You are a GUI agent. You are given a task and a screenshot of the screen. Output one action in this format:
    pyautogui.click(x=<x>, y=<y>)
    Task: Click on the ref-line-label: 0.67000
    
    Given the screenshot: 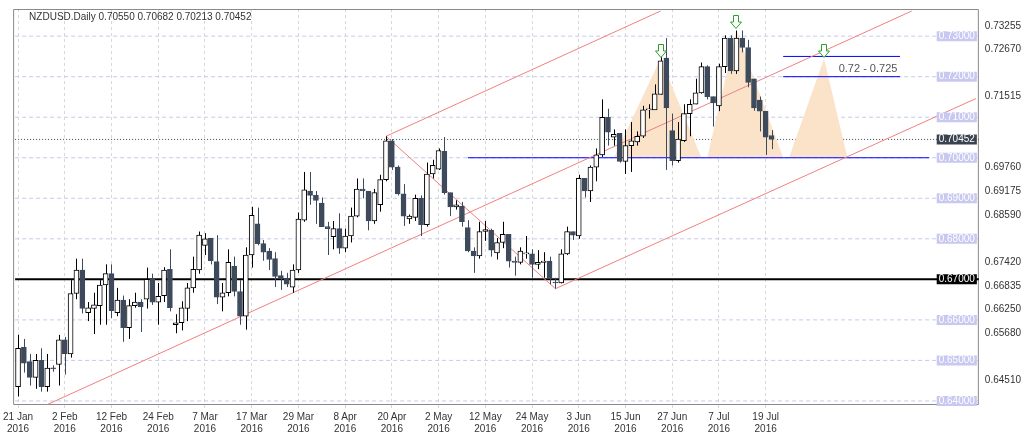 What is the action you would take?
    pyautogui.click(x=957, y=279)
    